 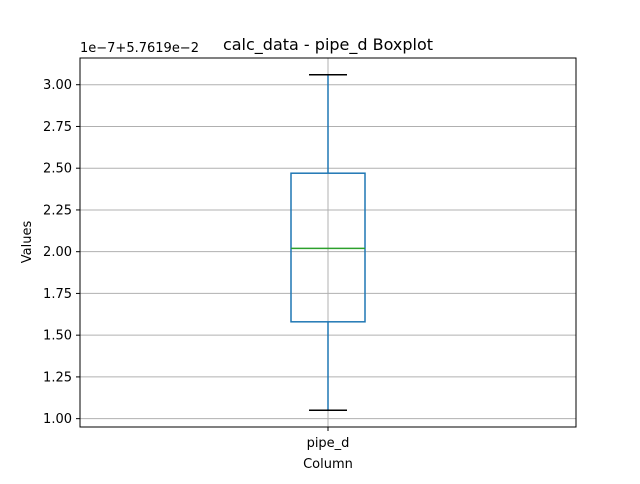 I want to click on y-tick-label: 3.00, so click(x=57, y=85).